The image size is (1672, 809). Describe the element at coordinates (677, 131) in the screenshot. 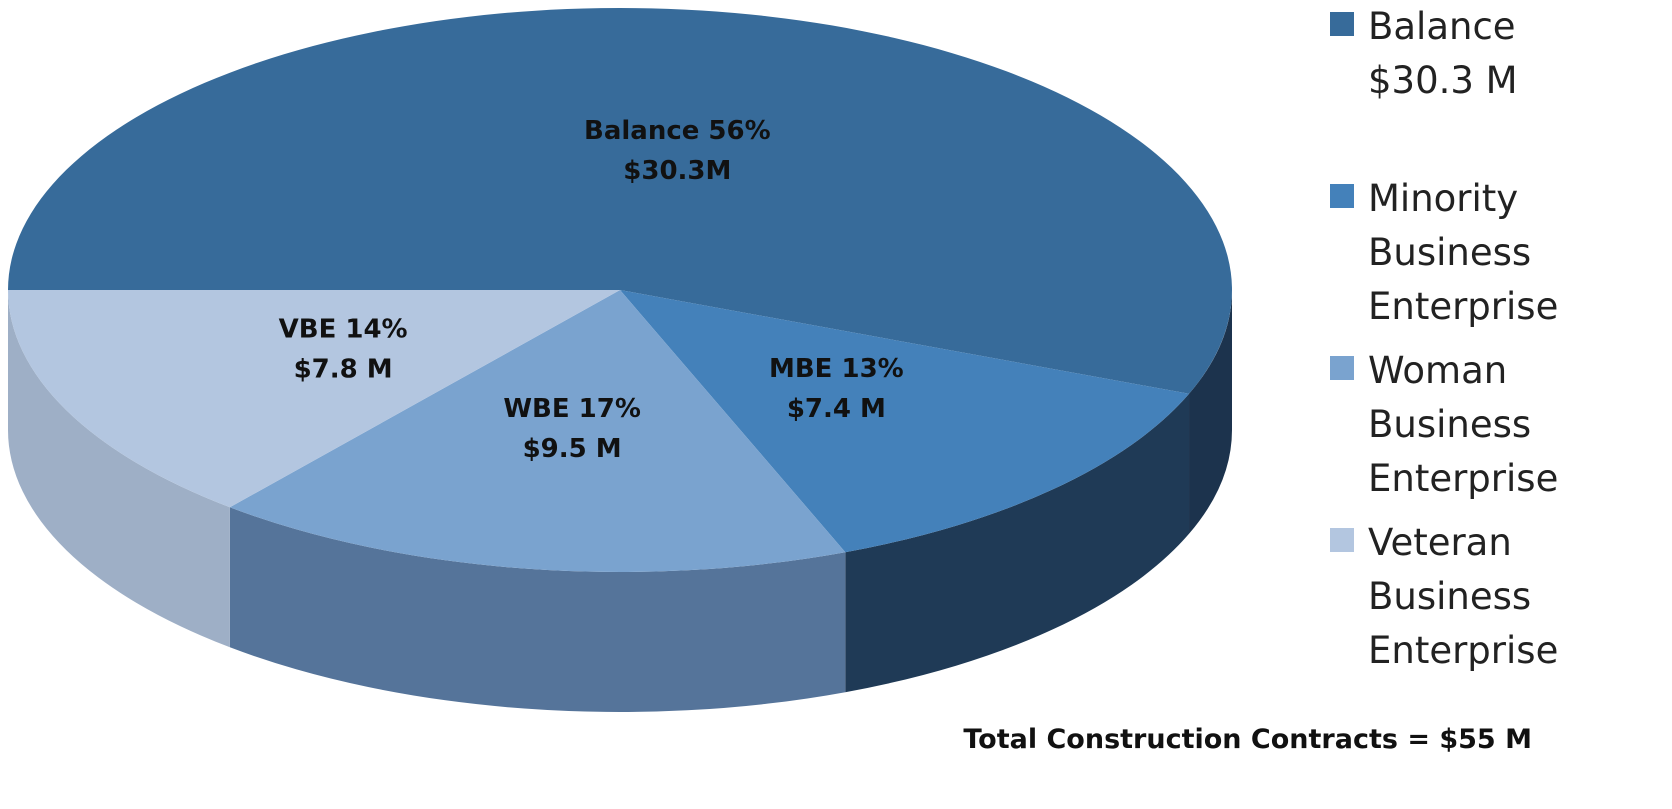

I see `data-label: Balance 56%` at that location.